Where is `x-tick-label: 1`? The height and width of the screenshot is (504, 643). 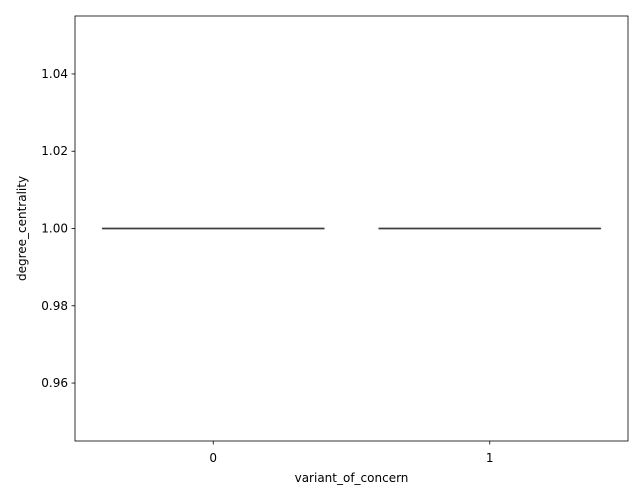
x-tick-label: 1 is located at coordinates (490, 458).